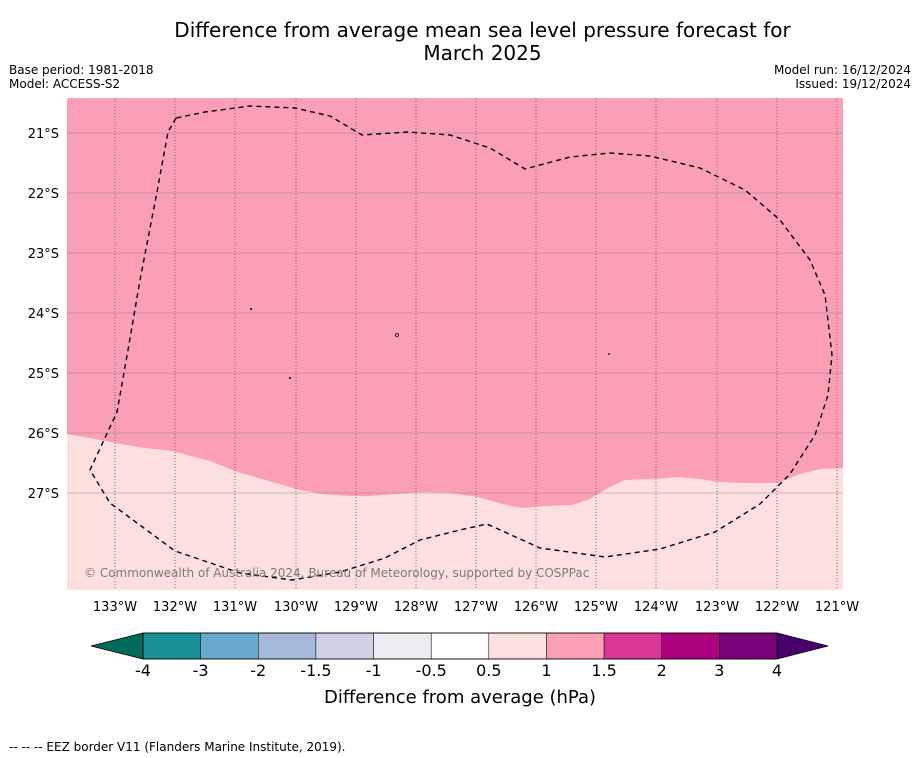 The height and width of the screenshot is (758, 919). What do you see at coordinates (596, 607) in the screenshot?
I see `lon-label: 125°W` at bounding box center [596, 607].